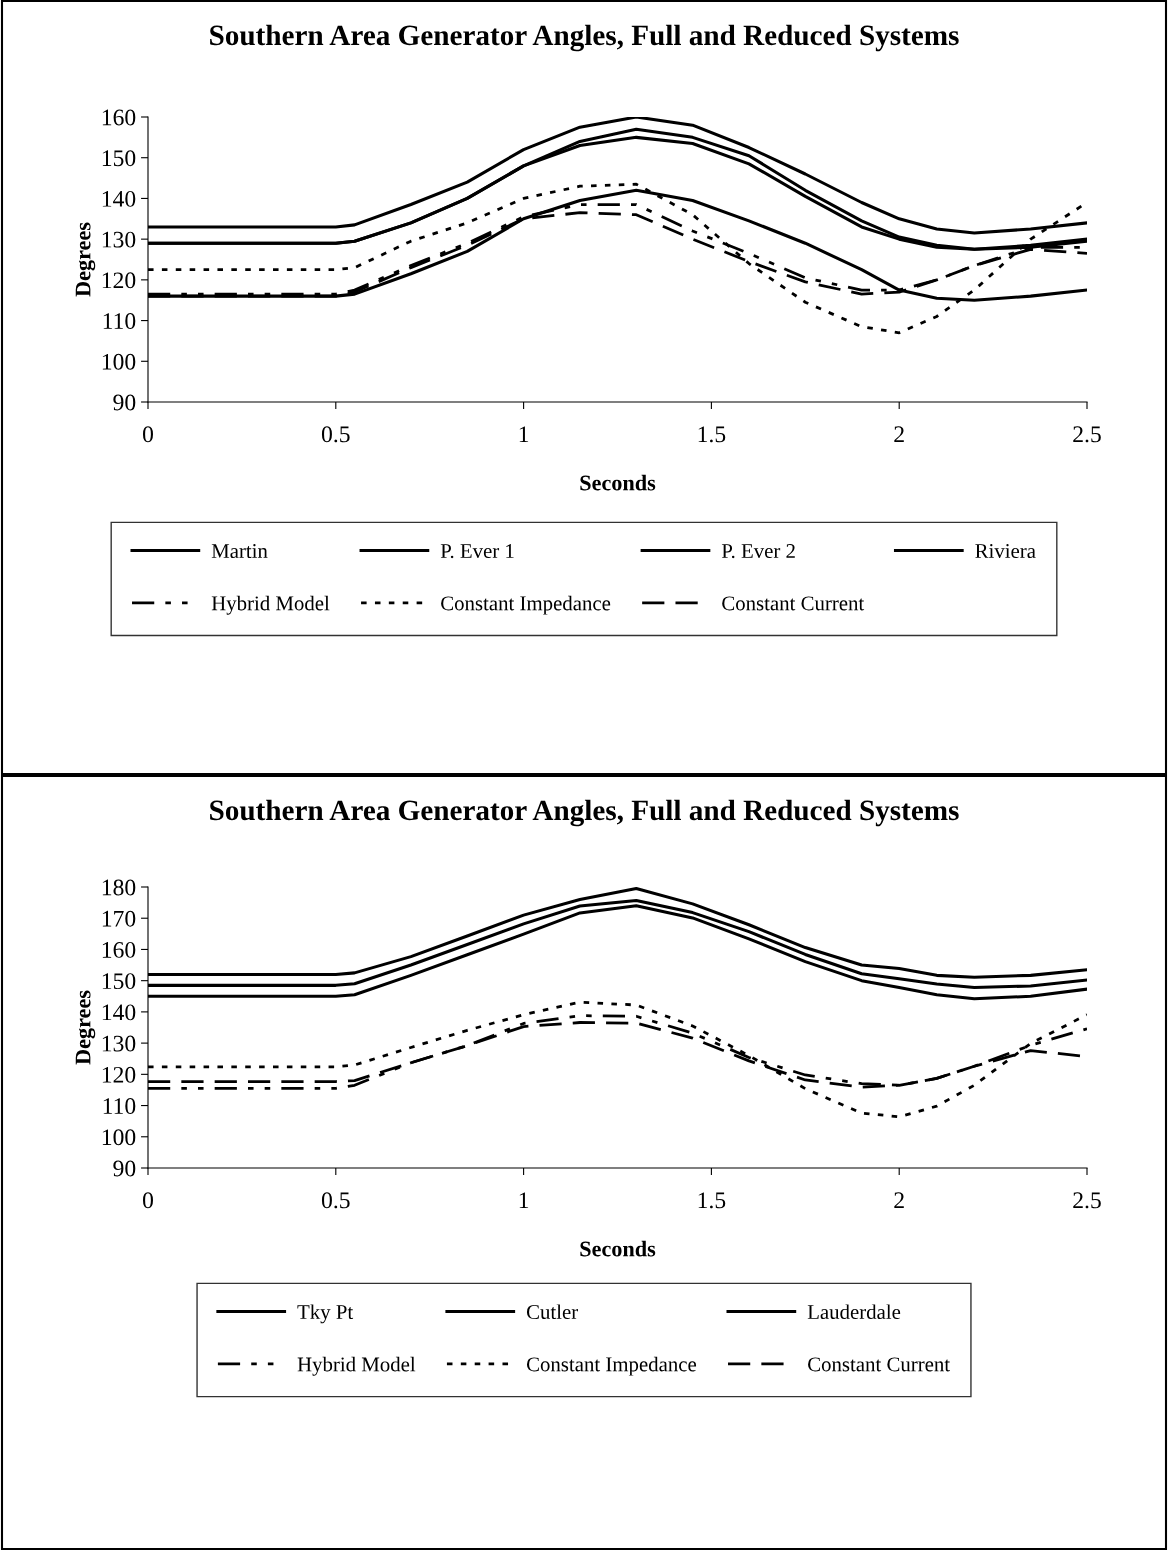 This screenshot has width=1168, height=1550. I want to click on legend-label: Riviera, so click(1005, 551).